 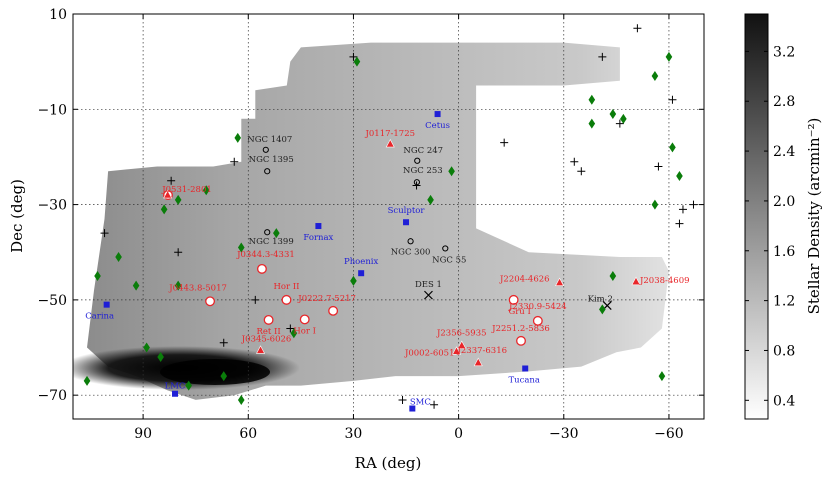 I want to click on point-label: J2356-5935, so click(x=461, y=334).